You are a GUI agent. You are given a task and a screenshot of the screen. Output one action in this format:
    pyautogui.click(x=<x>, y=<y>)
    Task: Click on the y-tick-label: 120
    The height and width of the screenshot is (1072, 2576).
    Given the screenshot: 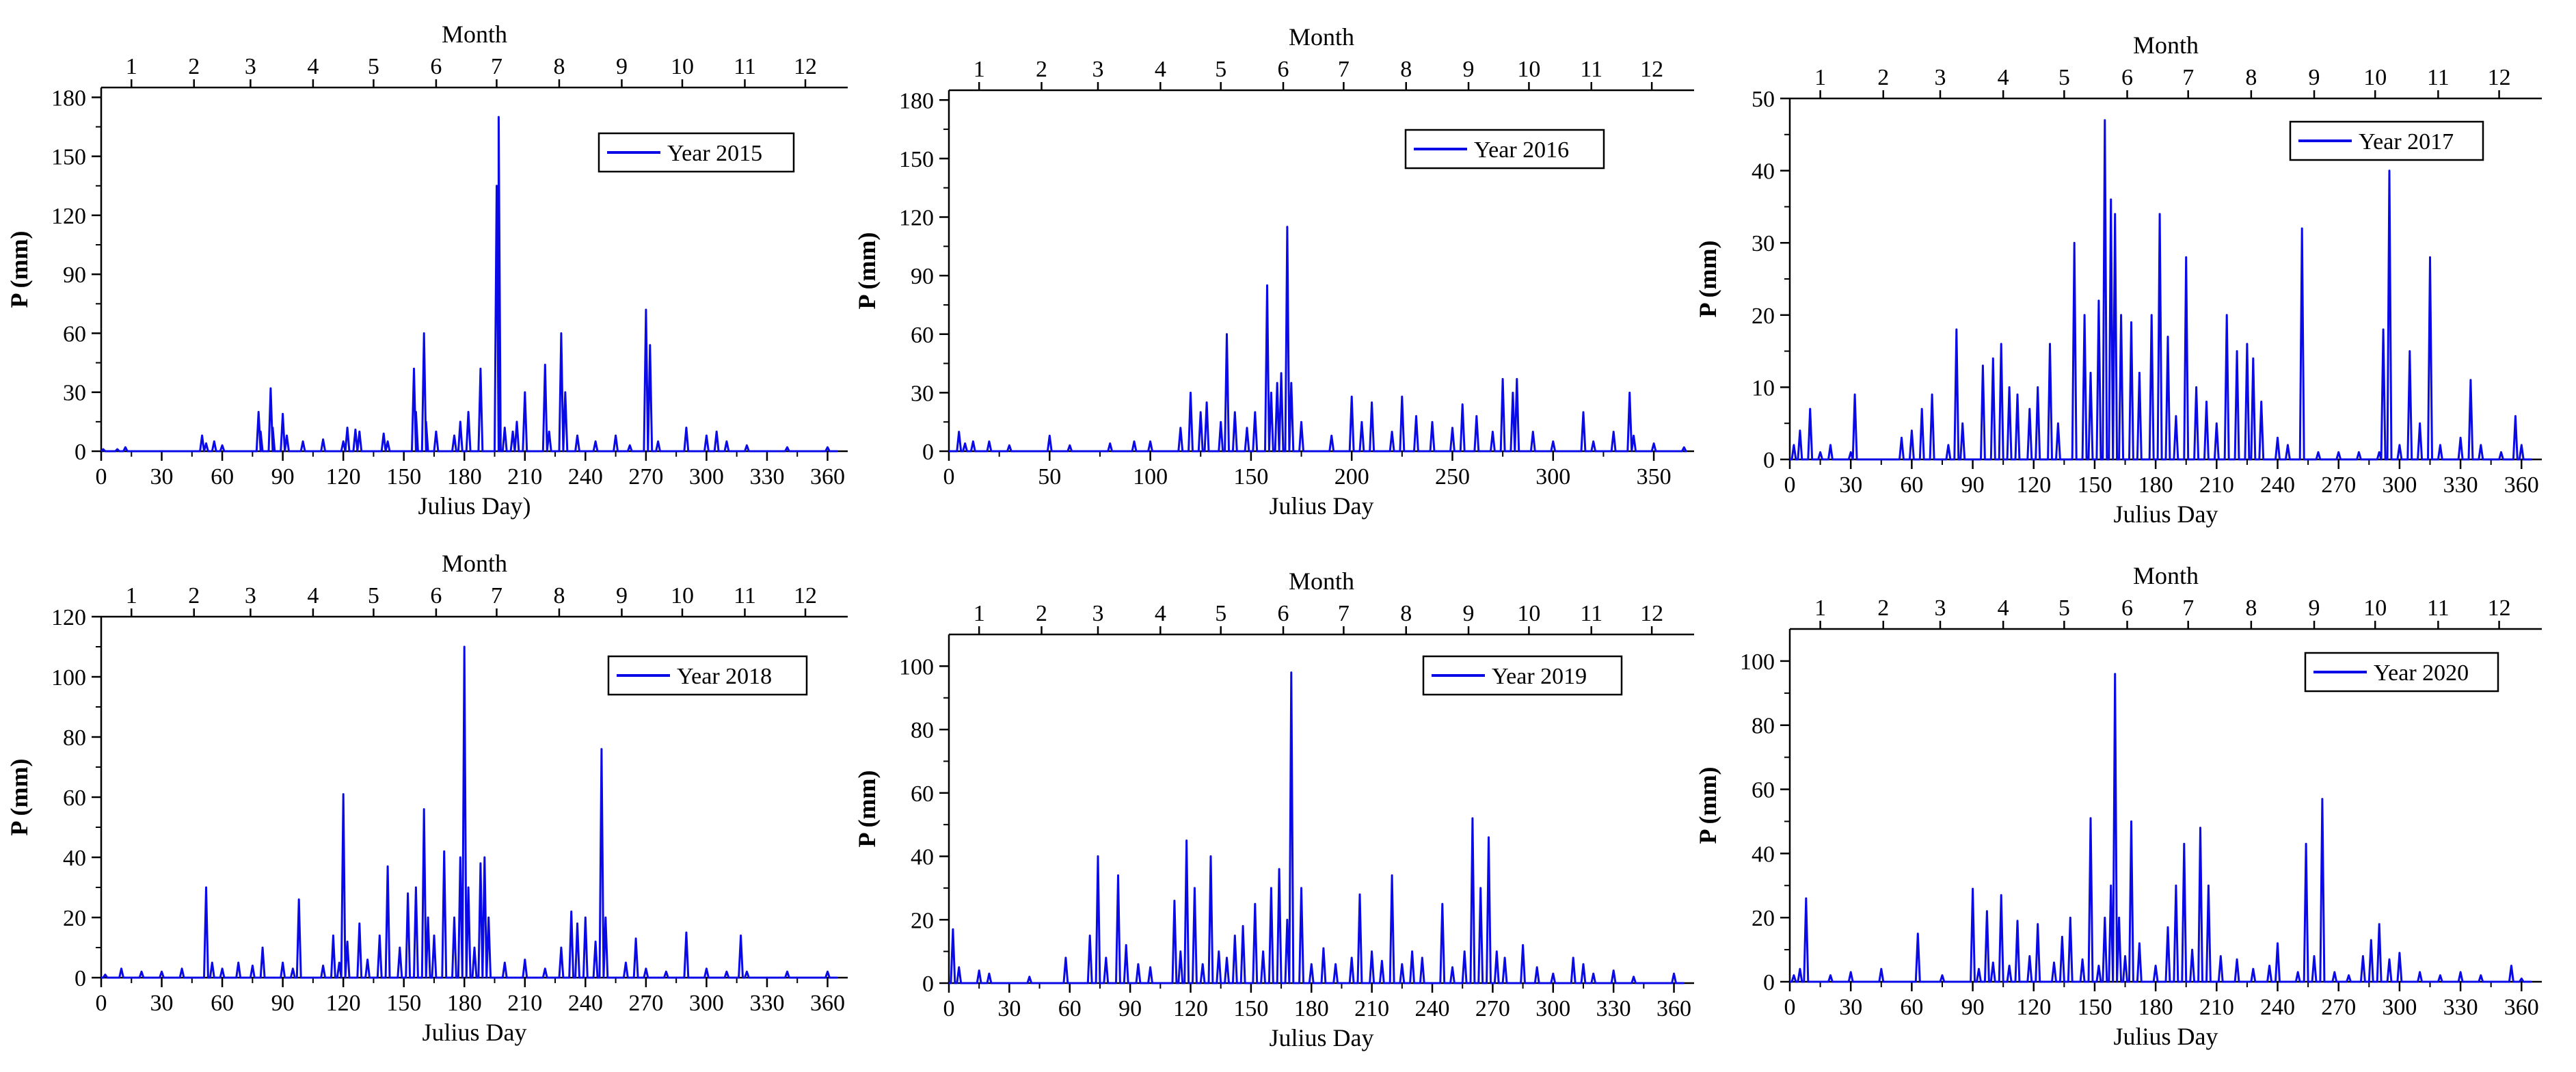 What is the action you would take?
    pyautogui.click(x=68, y=617)
    